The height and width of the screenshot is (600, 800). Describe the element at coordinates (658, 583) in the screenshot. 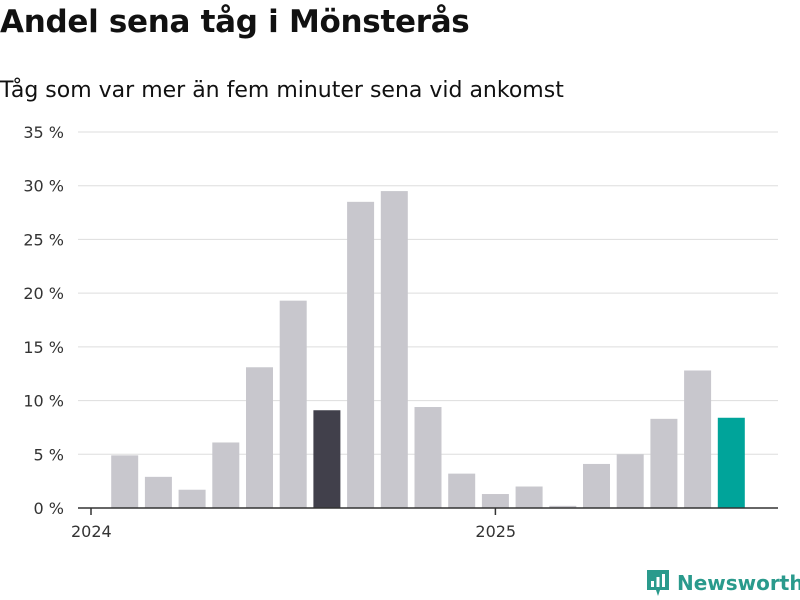

I see `newsworthy-logo-icon` at that location.